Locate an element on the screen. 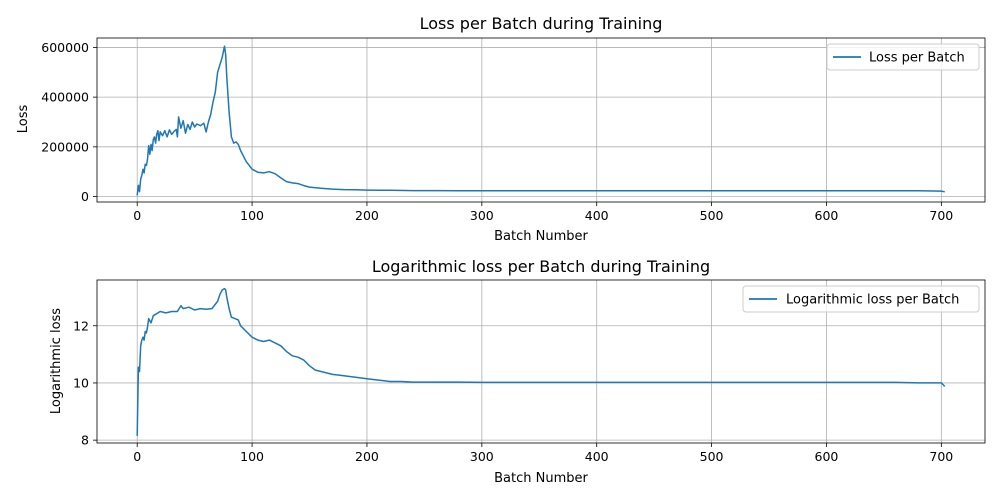  loss-chart-ytick-label: 200000 is located at coordinates (65, 146).